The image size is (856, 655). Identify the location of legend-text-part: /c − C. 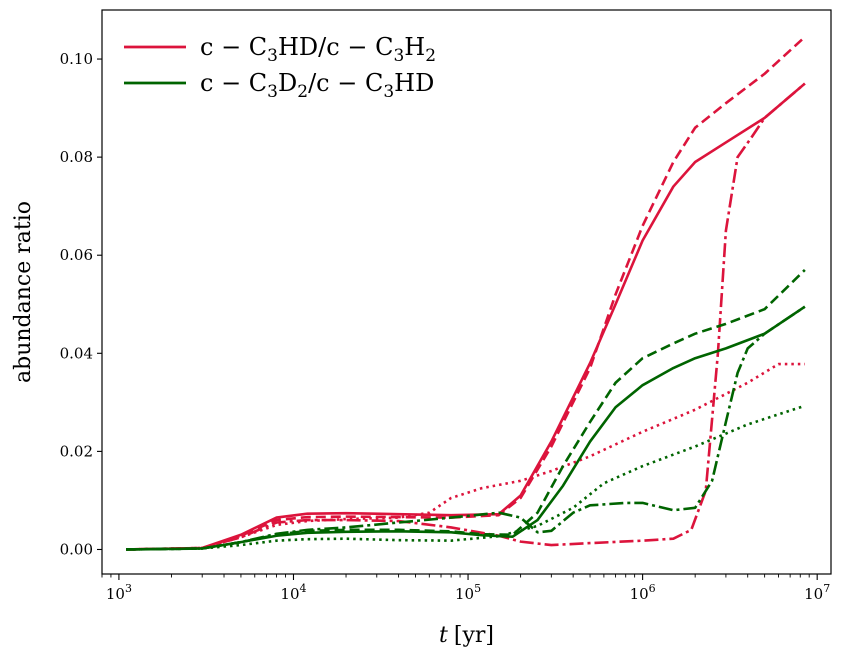
(345, 83).